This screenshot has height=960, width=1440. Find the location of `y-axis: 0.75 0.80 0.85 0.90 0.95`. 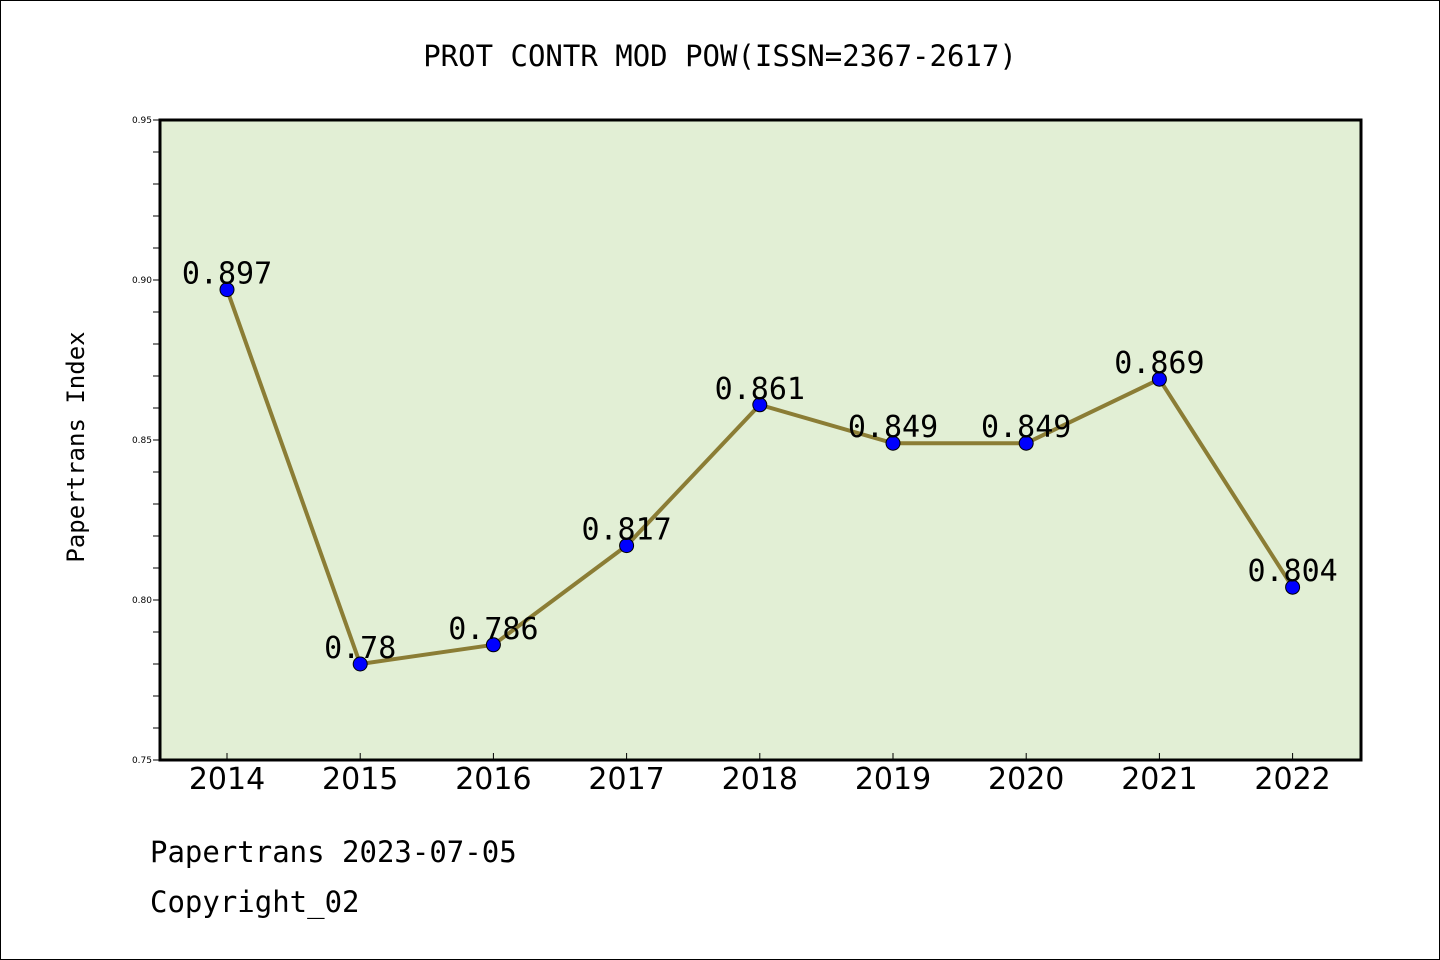

y-axis: 0.75 0.80 0.85 0.90 0.95 is located at coordinates (146, 441).